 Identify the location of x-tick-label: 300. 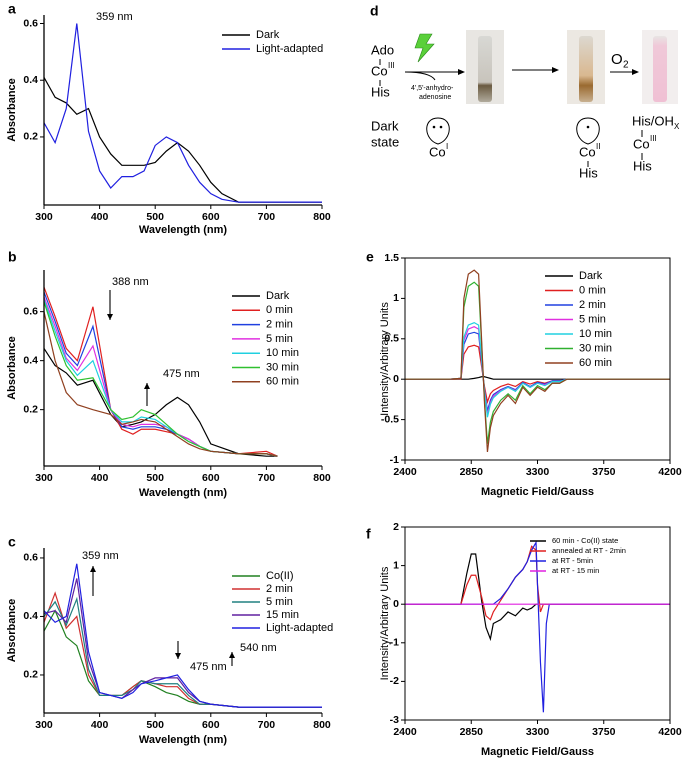
(44, 217).